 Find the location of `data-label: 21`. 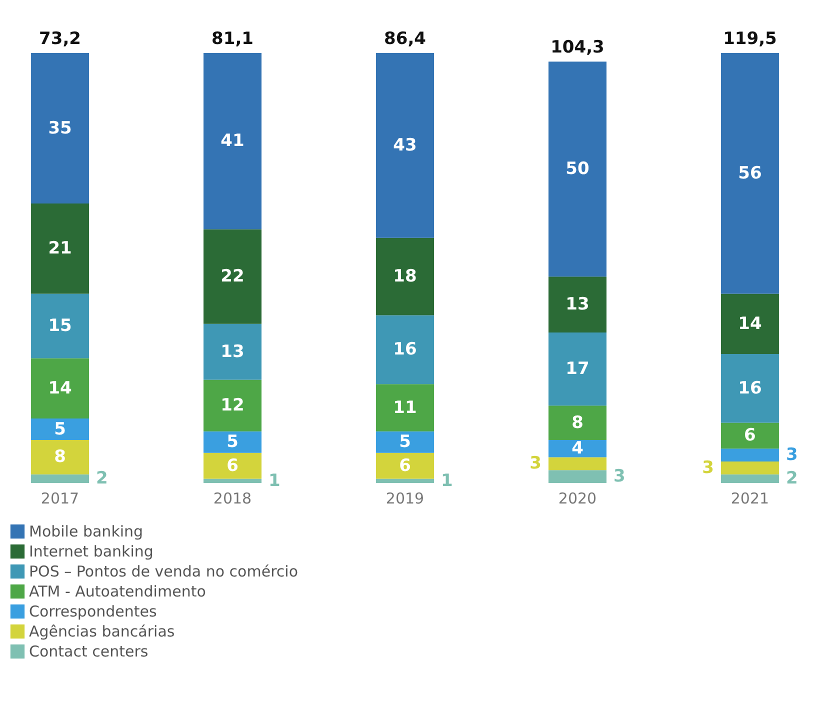

data-label: 21 is located at coordinates (60, 248).